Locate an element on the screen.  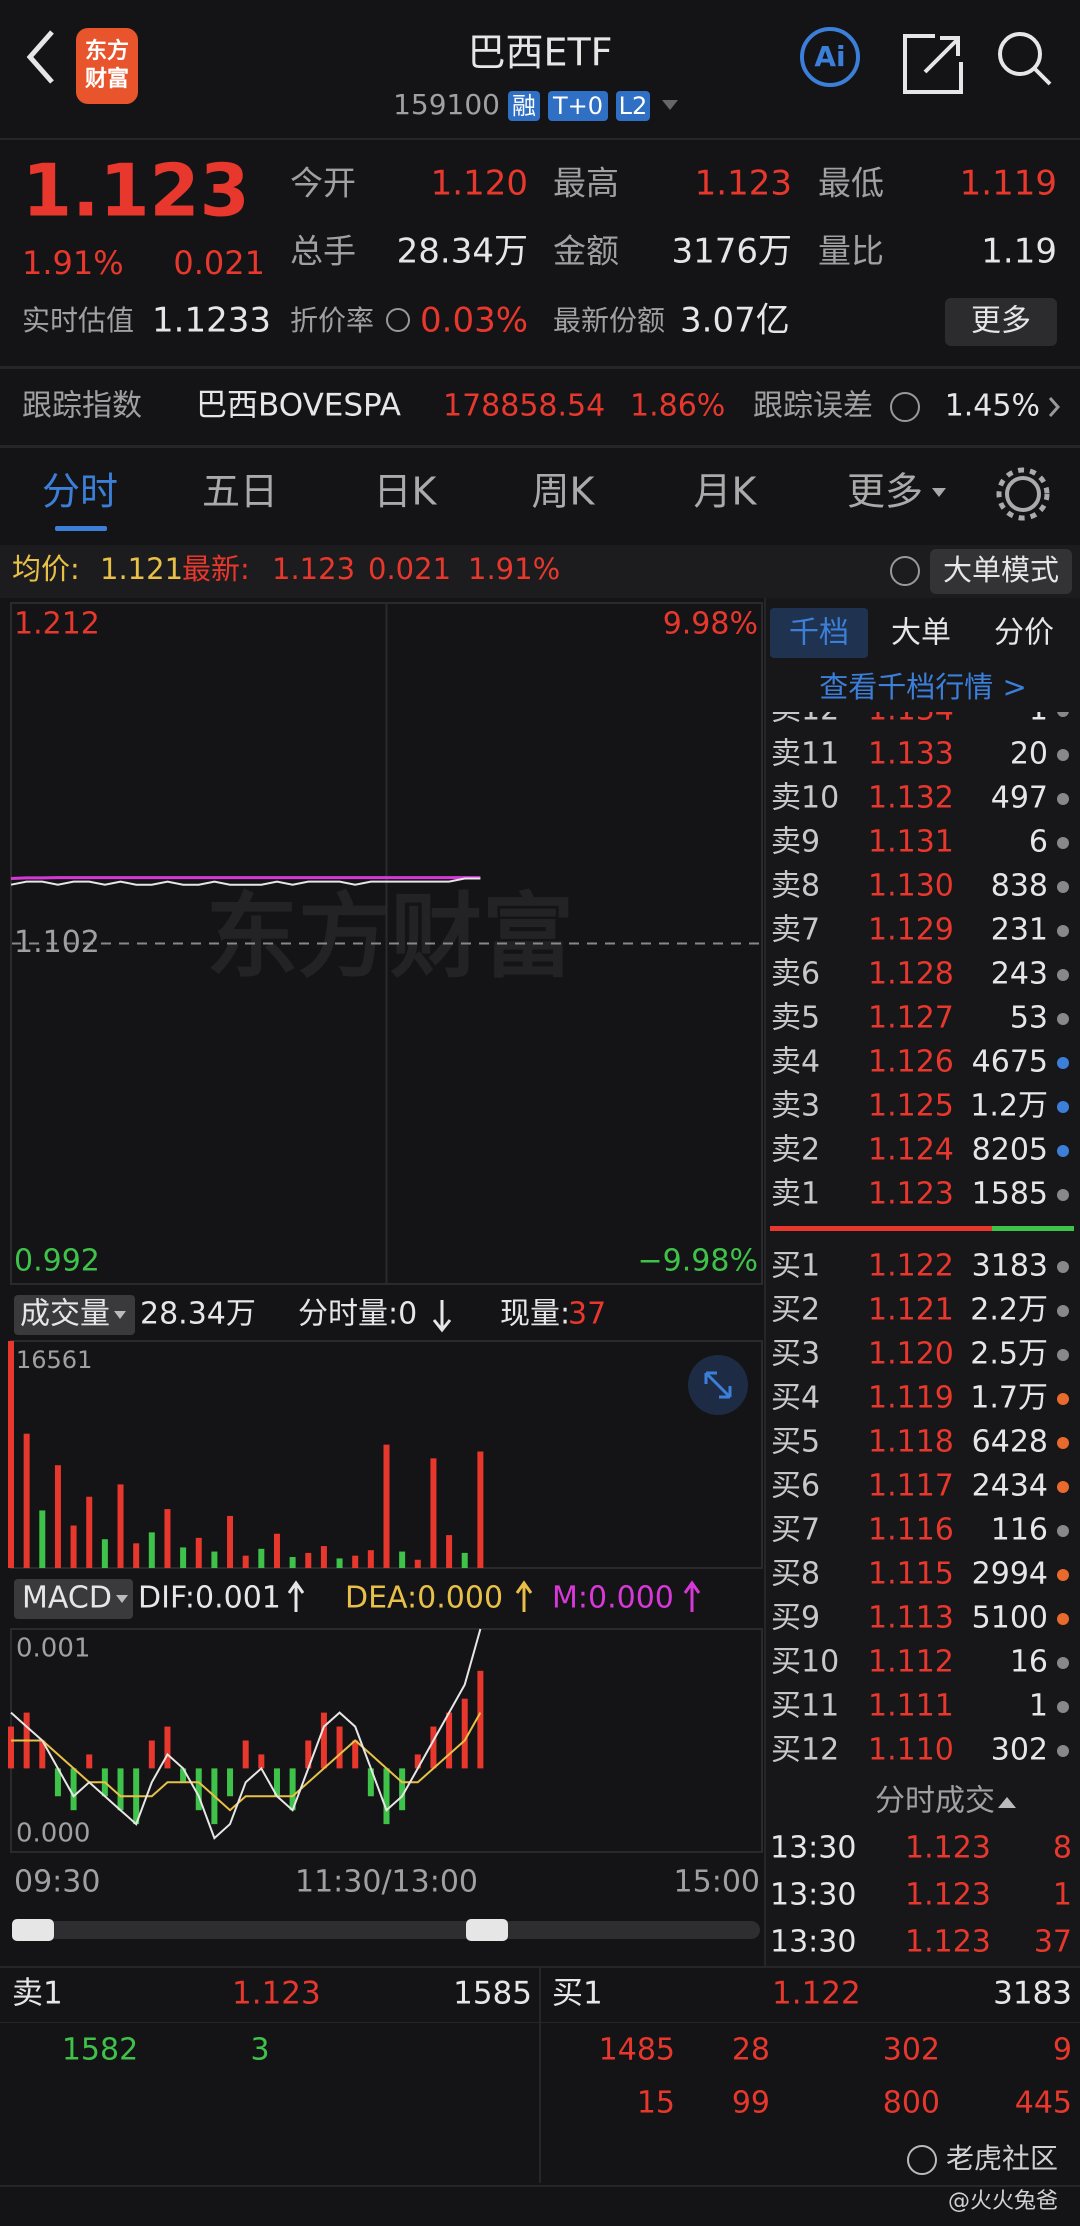
book-volume: 497 is located at coordinates (1019, 798).